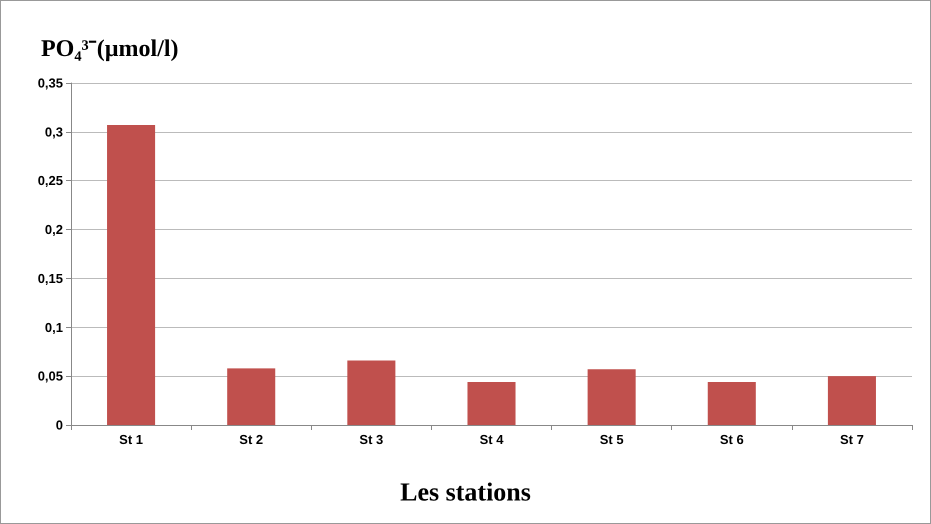  What do you see at coordinates (612, 439) in the screenshot?
I see `x-tick-label: St 5` at bounding box center [612, 439].